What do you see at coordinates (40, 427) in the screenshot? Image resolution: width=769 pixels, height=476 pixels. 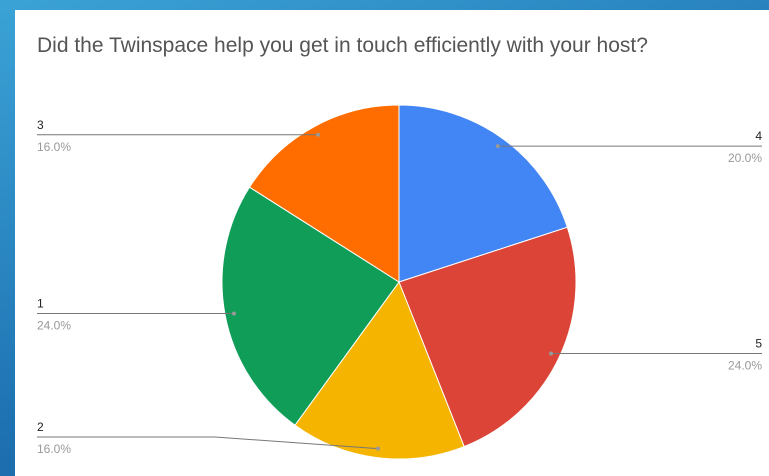 I see `slice-label: 2` at bounding box center [40, 427].